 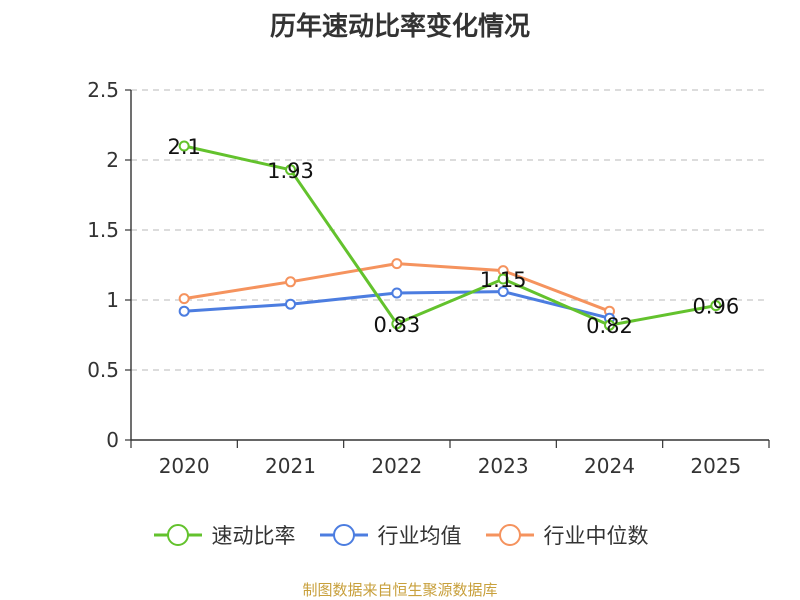 I want to click on data-label: 0.96, so click(x=715, y=307).